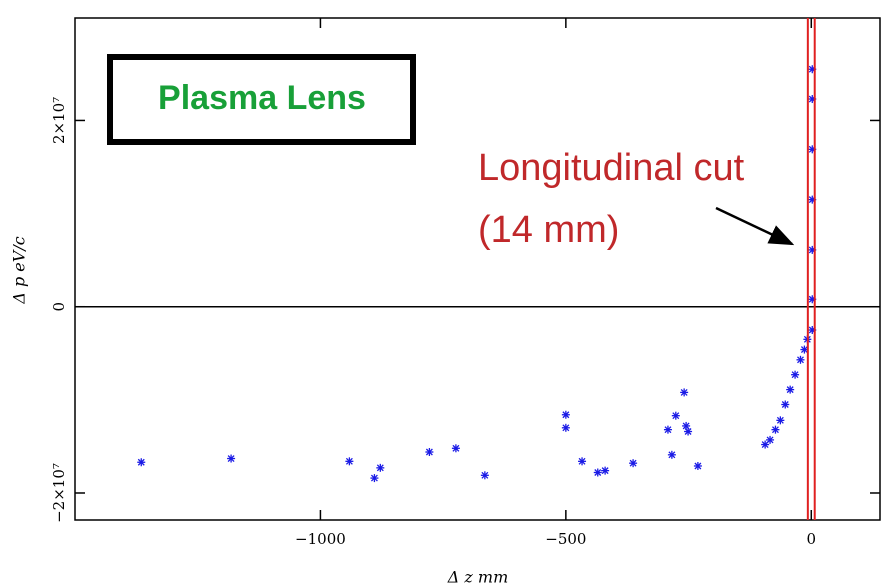  I want to click on annotation-arrow, so click(755, 226).